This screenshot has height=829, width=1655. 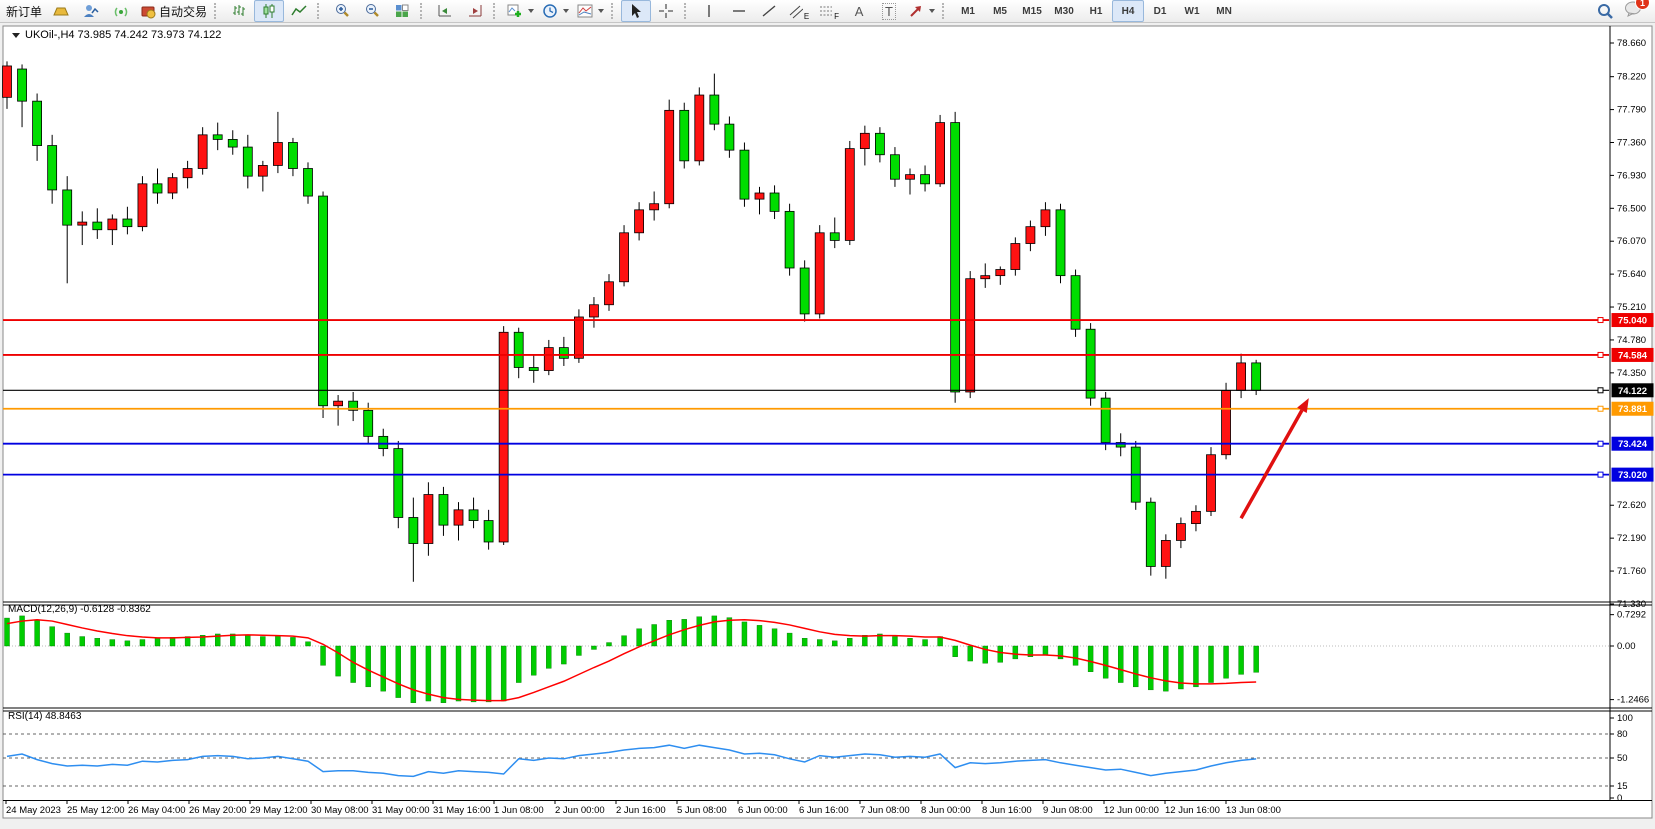 I want to click on trend-arrow, so click(x=1271, y=464).